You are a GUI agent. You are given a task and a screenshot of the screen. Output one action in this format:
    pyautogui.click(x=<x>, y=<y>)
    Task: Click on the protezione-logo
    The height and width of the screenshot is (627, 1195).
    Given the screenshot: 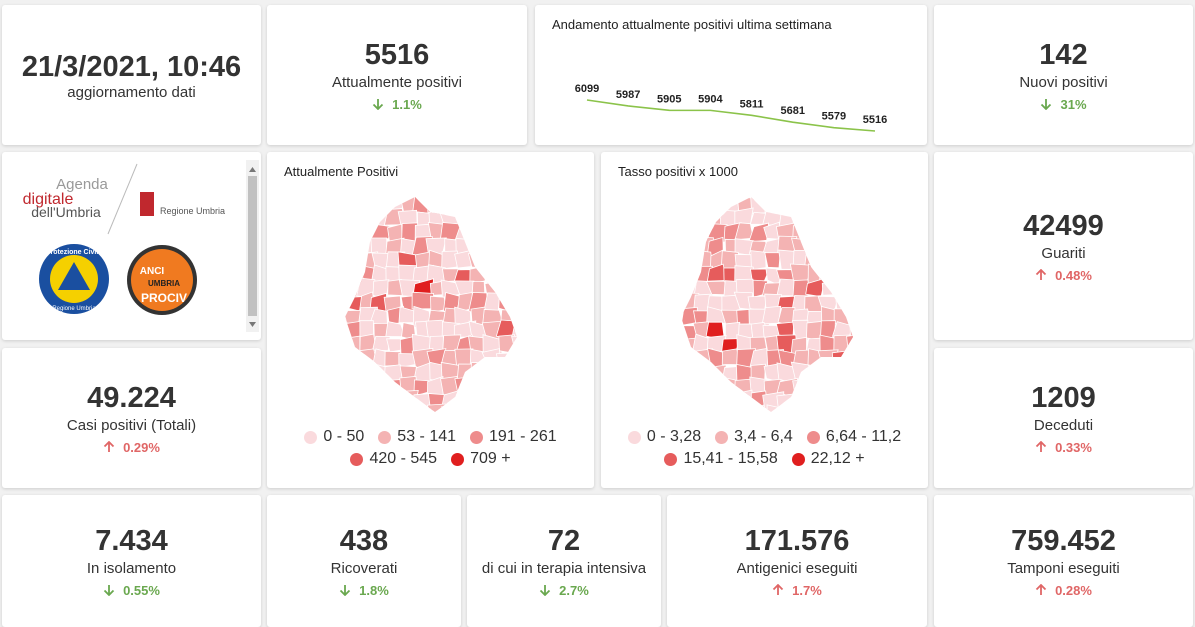 What is the action you would take?
    pyautogui.click(x=74, y=276)
    